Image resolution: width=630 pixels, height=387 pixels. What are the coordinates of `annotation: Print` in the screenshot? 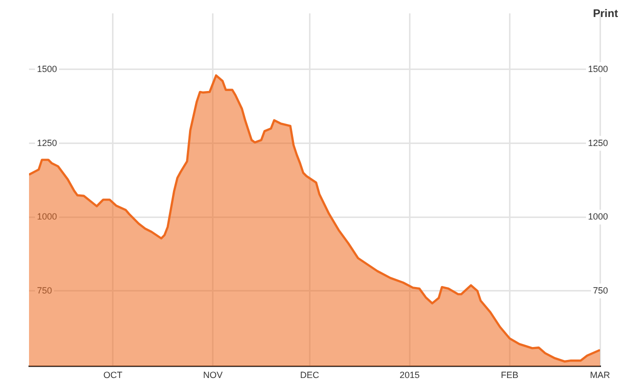 It's located at (605, 14).